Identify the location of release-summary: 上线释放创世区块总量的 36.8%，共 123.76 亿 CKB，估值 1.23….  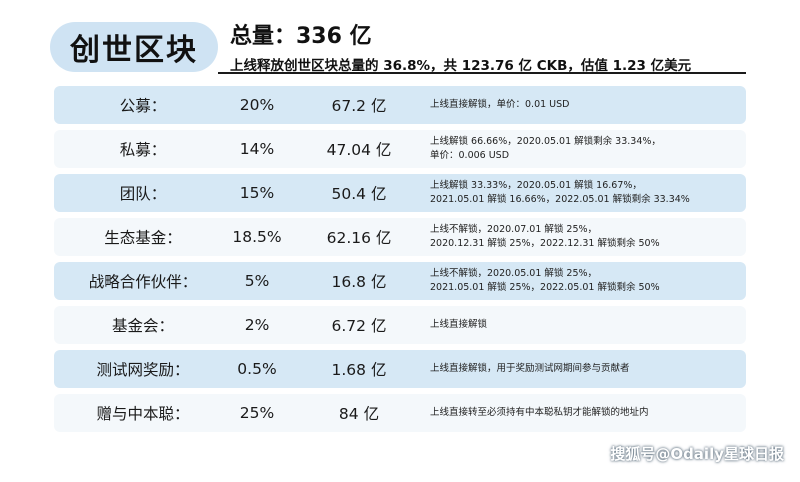
(461, 66).